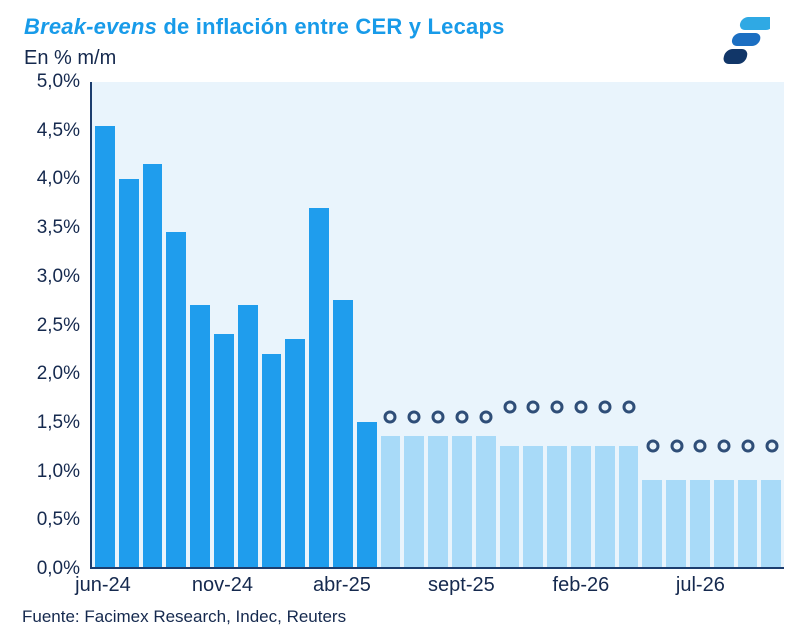 The width and height of the screenshot is (800, 635). What do you see at coordinates (58, 325) in the screenshot?
I see `y-tick-label: 2,5%` at bounding box center [58, 325].